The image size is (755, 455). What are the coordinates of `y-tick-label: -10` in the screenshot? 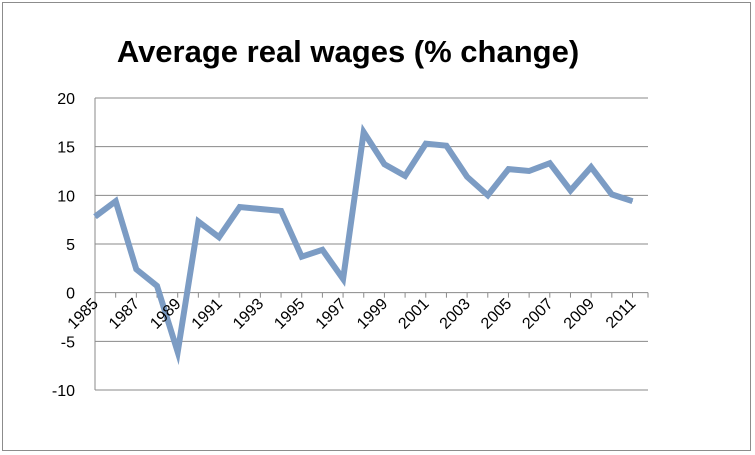 It's located at (63, 391).